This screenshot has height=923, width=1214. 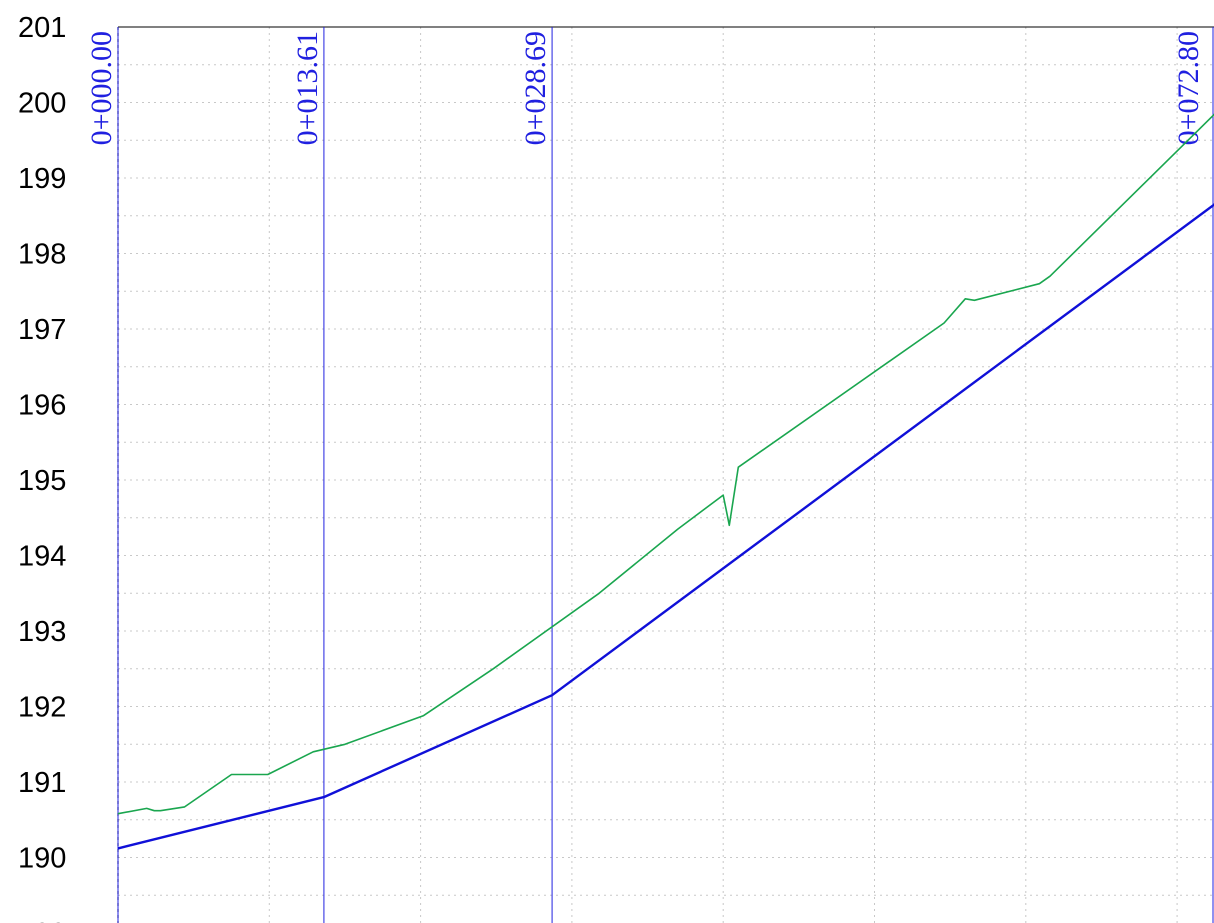 I want to click on y-tick-label: 195, so click(x=42, y=481).